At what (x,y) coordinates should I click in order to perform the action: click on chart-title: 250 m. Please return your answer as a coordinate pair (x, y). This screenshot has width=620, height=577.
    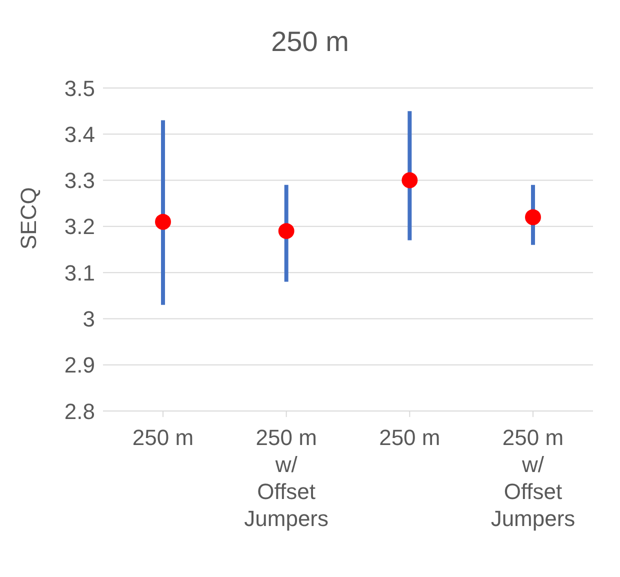
    Looking at the image, I should click on (310, 42).